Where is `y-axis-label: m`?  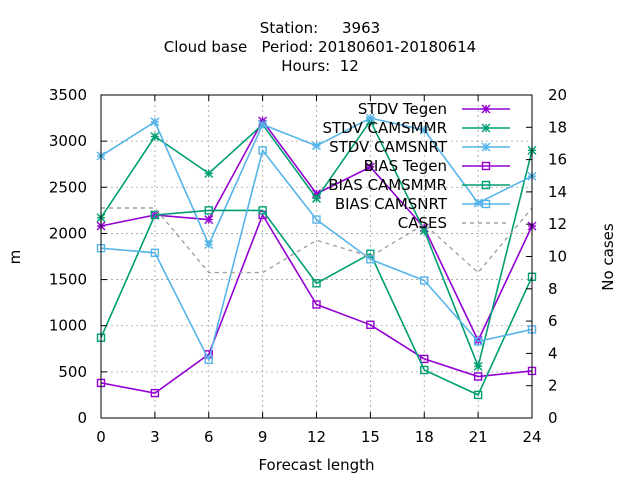 y-axis-label: m is located at coordinates (15, 257).